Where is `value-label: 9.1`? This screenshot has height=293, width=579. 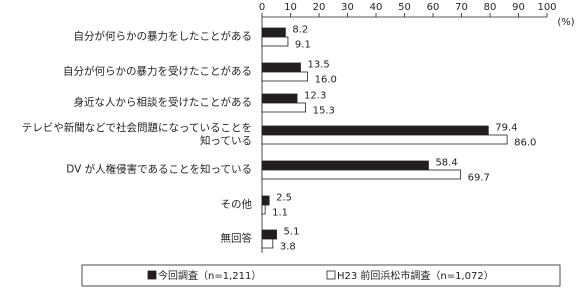
value-label: 9.1 is located at coordinates (303, 45).